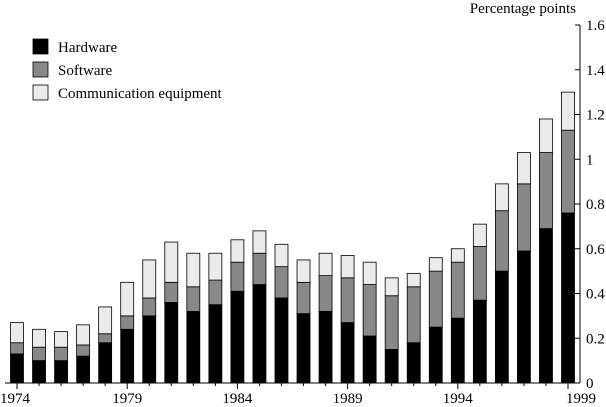 The height and width of the screenshot is (407, 606). Describe the element at coordinates (127, 399) in the screenshot. I see `x-tick-label: 1979` at that location.